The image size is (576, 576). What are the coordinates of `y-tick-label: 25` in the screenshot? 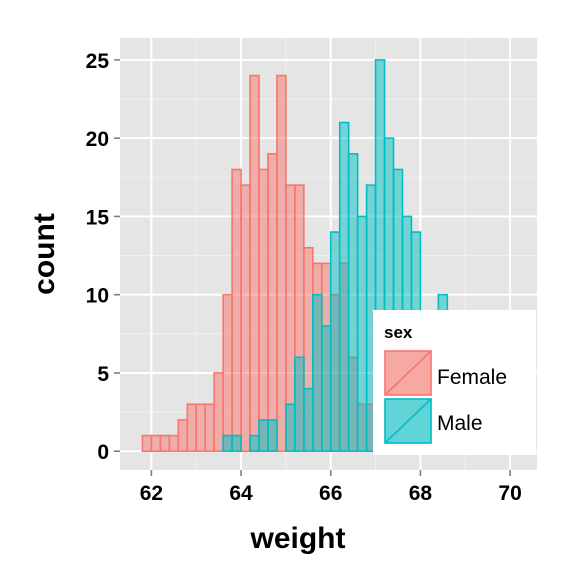 It's located at (98, 61).